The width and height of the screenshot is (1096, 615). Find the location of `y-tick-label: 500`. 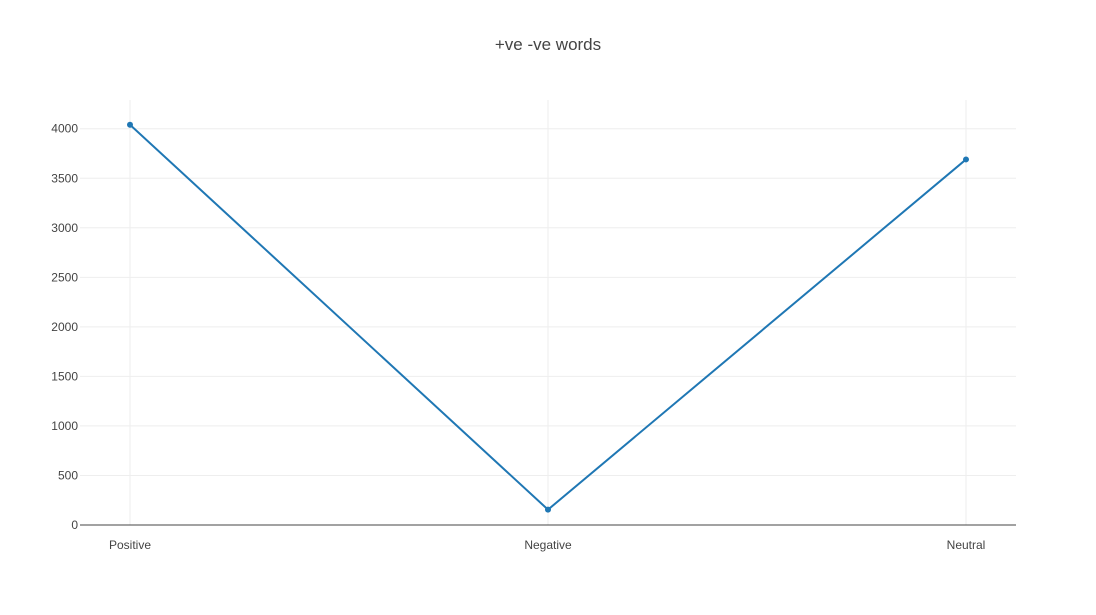

y-tick-label: 500 is located at coordinates (68, 475).